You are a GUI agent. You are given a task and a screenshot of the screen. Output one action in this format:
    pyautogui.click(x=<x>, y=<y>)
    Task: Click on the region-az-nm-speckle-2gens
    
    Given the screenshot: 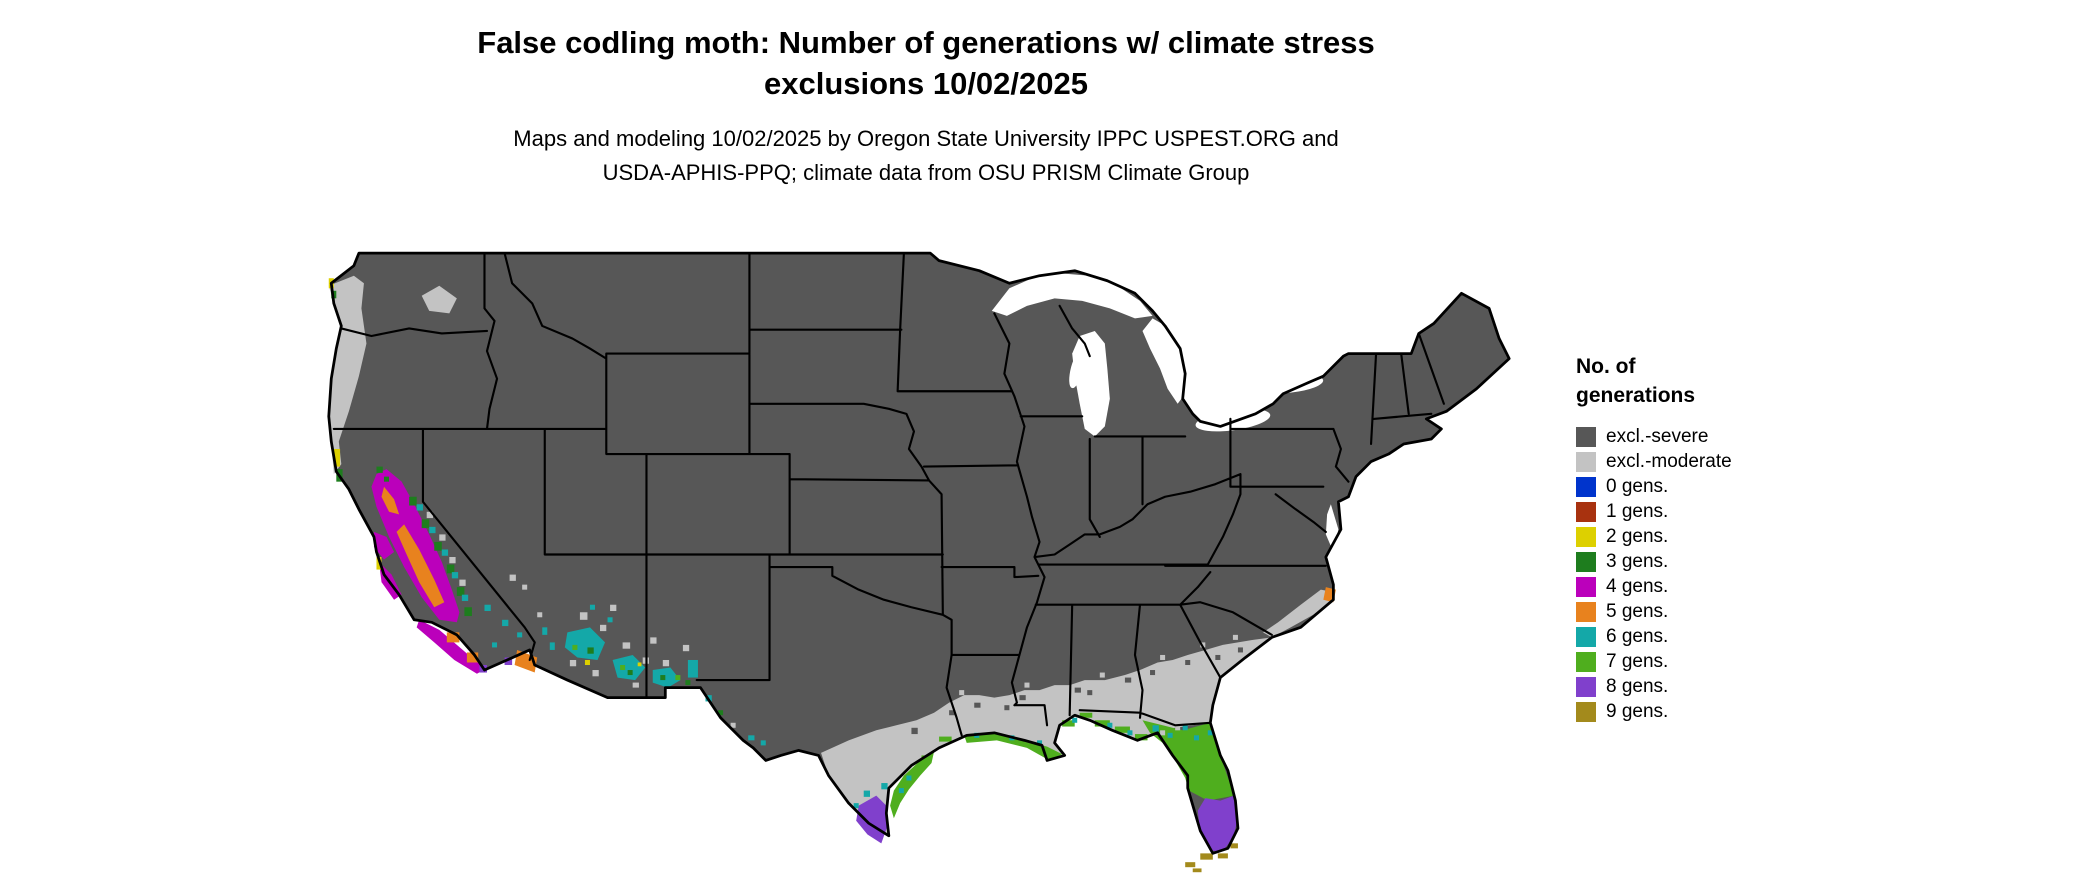 What is the action you would take?
    pyautogui.click(x=613, y=663)
    